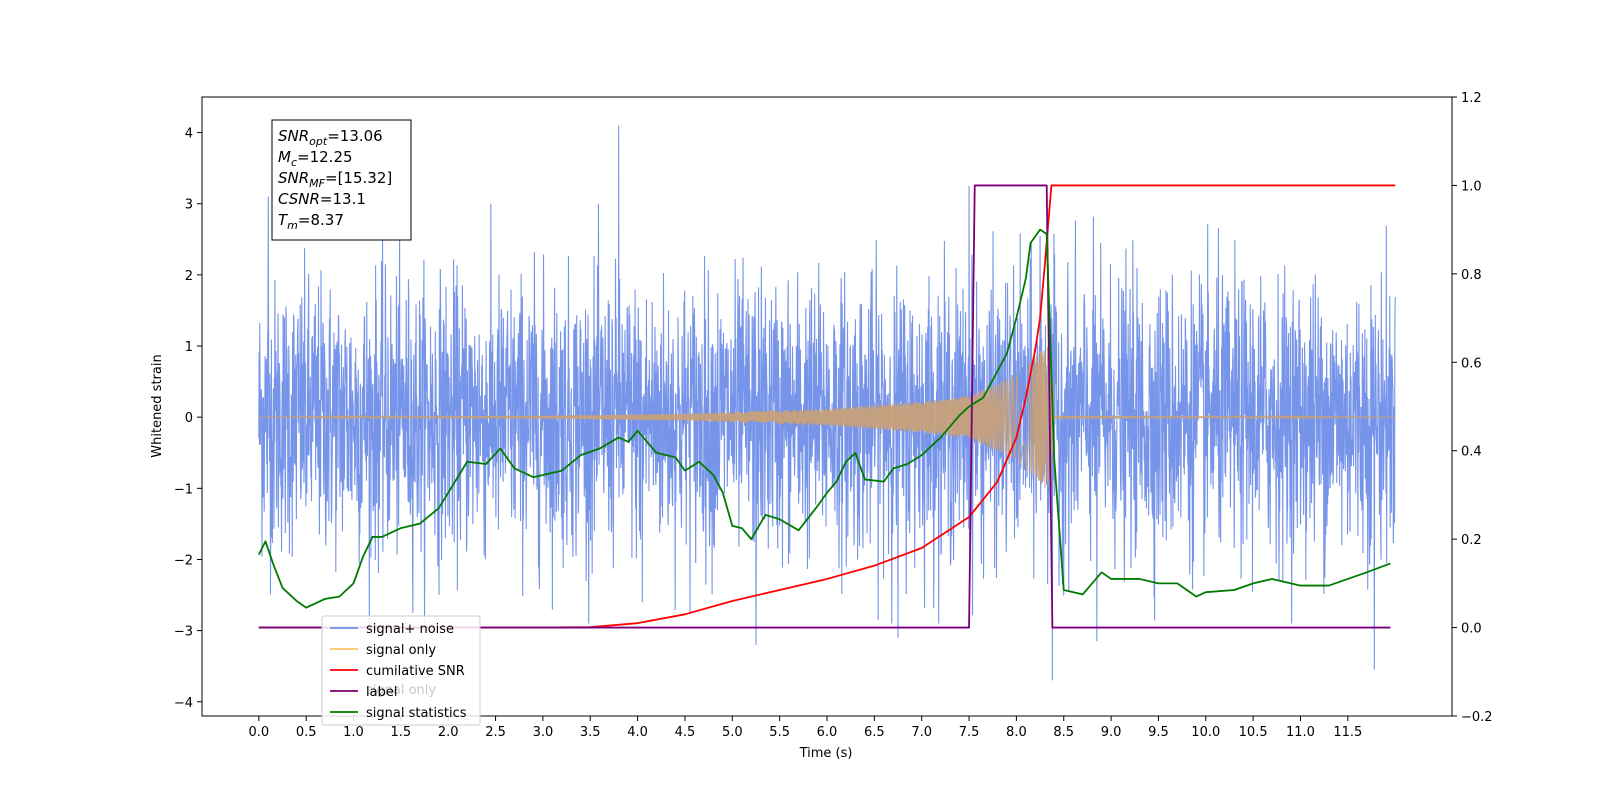 This screenshot has width=1600, height=800. I want to click on x-tick-label: 2.0, so click(448, 732).